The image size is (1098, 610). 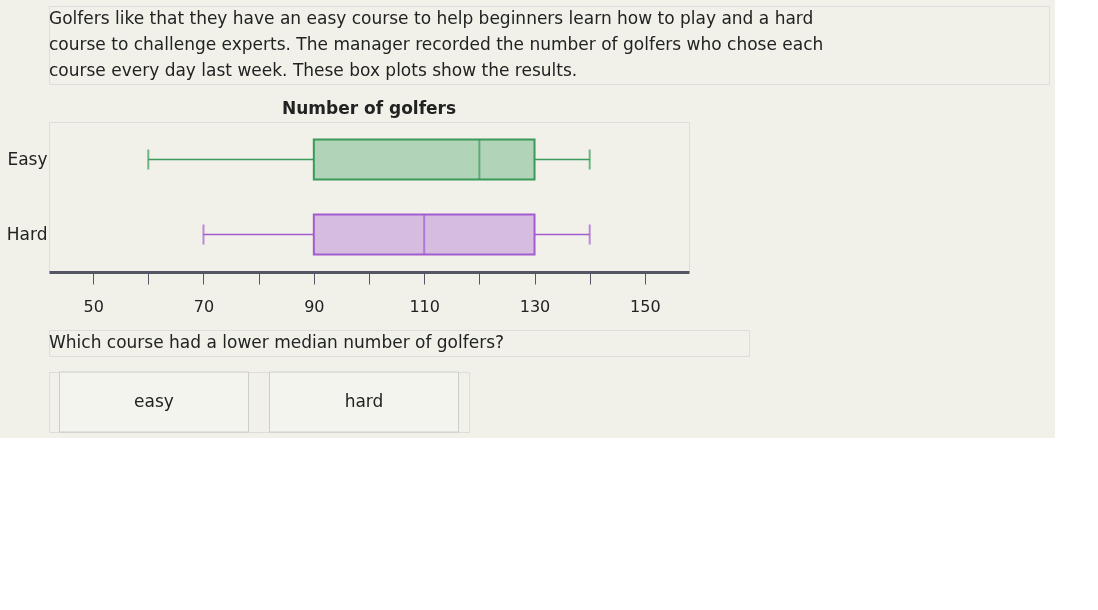 I want to click on x-tick-label: 130, so click(x=535, y=306).